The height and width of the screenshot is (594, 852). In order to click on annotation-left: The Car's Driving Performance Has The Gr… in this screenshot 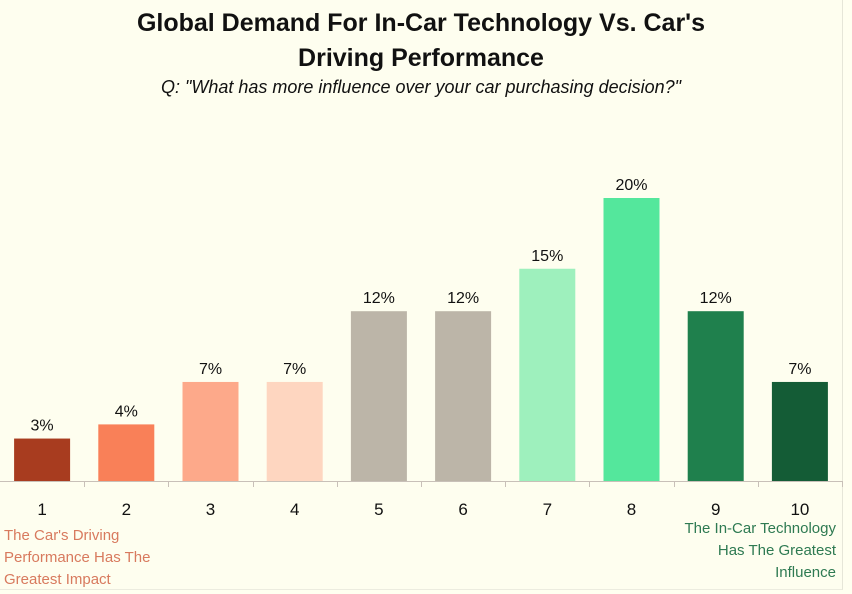, I will do `click(77, 558)`.